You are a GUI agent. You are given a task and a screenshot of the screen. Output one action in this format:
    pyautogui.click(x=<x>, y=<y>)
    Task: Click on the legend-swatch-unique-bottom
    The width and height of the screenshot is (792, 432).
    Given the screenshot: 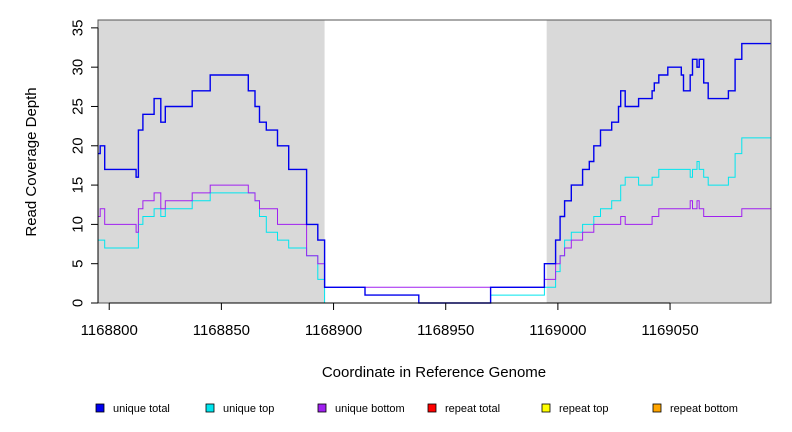 What is the action you would take?
    pyautogui.click(x=322, y=408)
    